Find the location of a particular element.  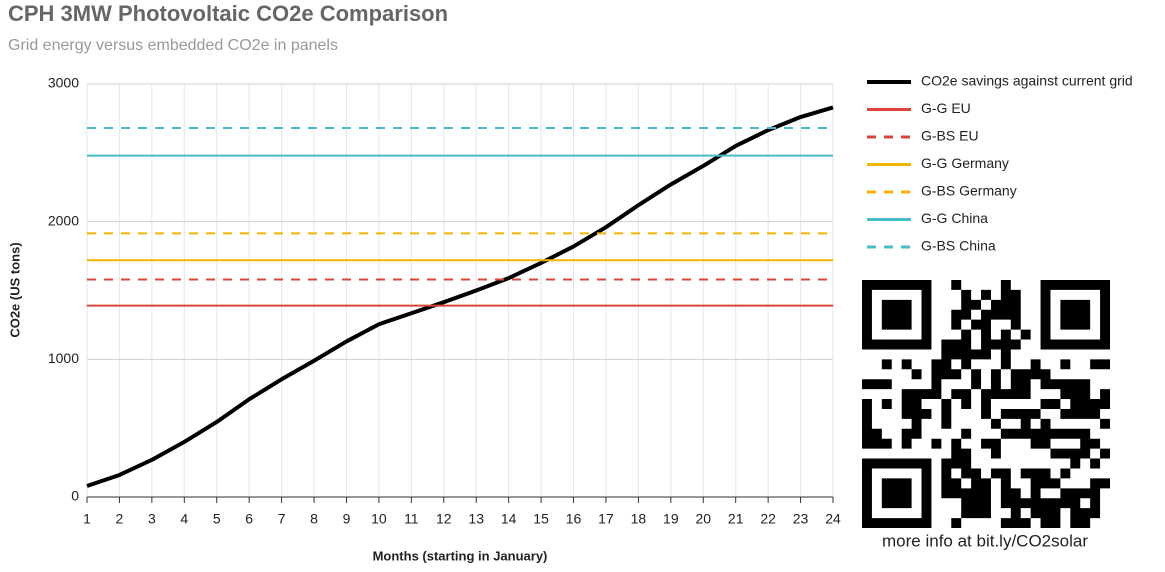

y-tick-label: 2000 is located at coordinates (63, 220).